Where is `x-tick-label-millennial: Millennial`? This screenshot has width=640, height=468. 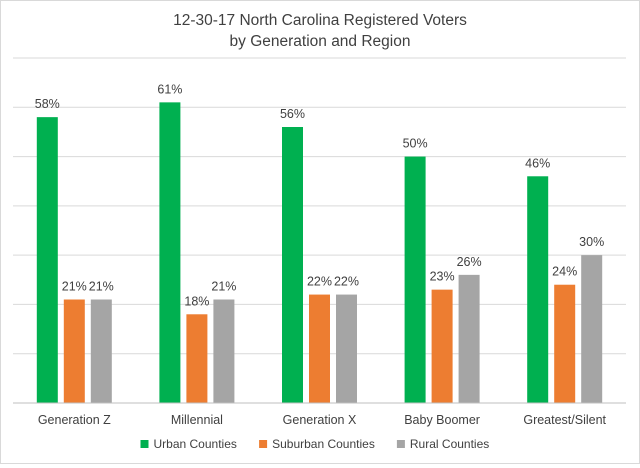
x-tick-label-millennial: Millennial is located at coordinates (197, 420).